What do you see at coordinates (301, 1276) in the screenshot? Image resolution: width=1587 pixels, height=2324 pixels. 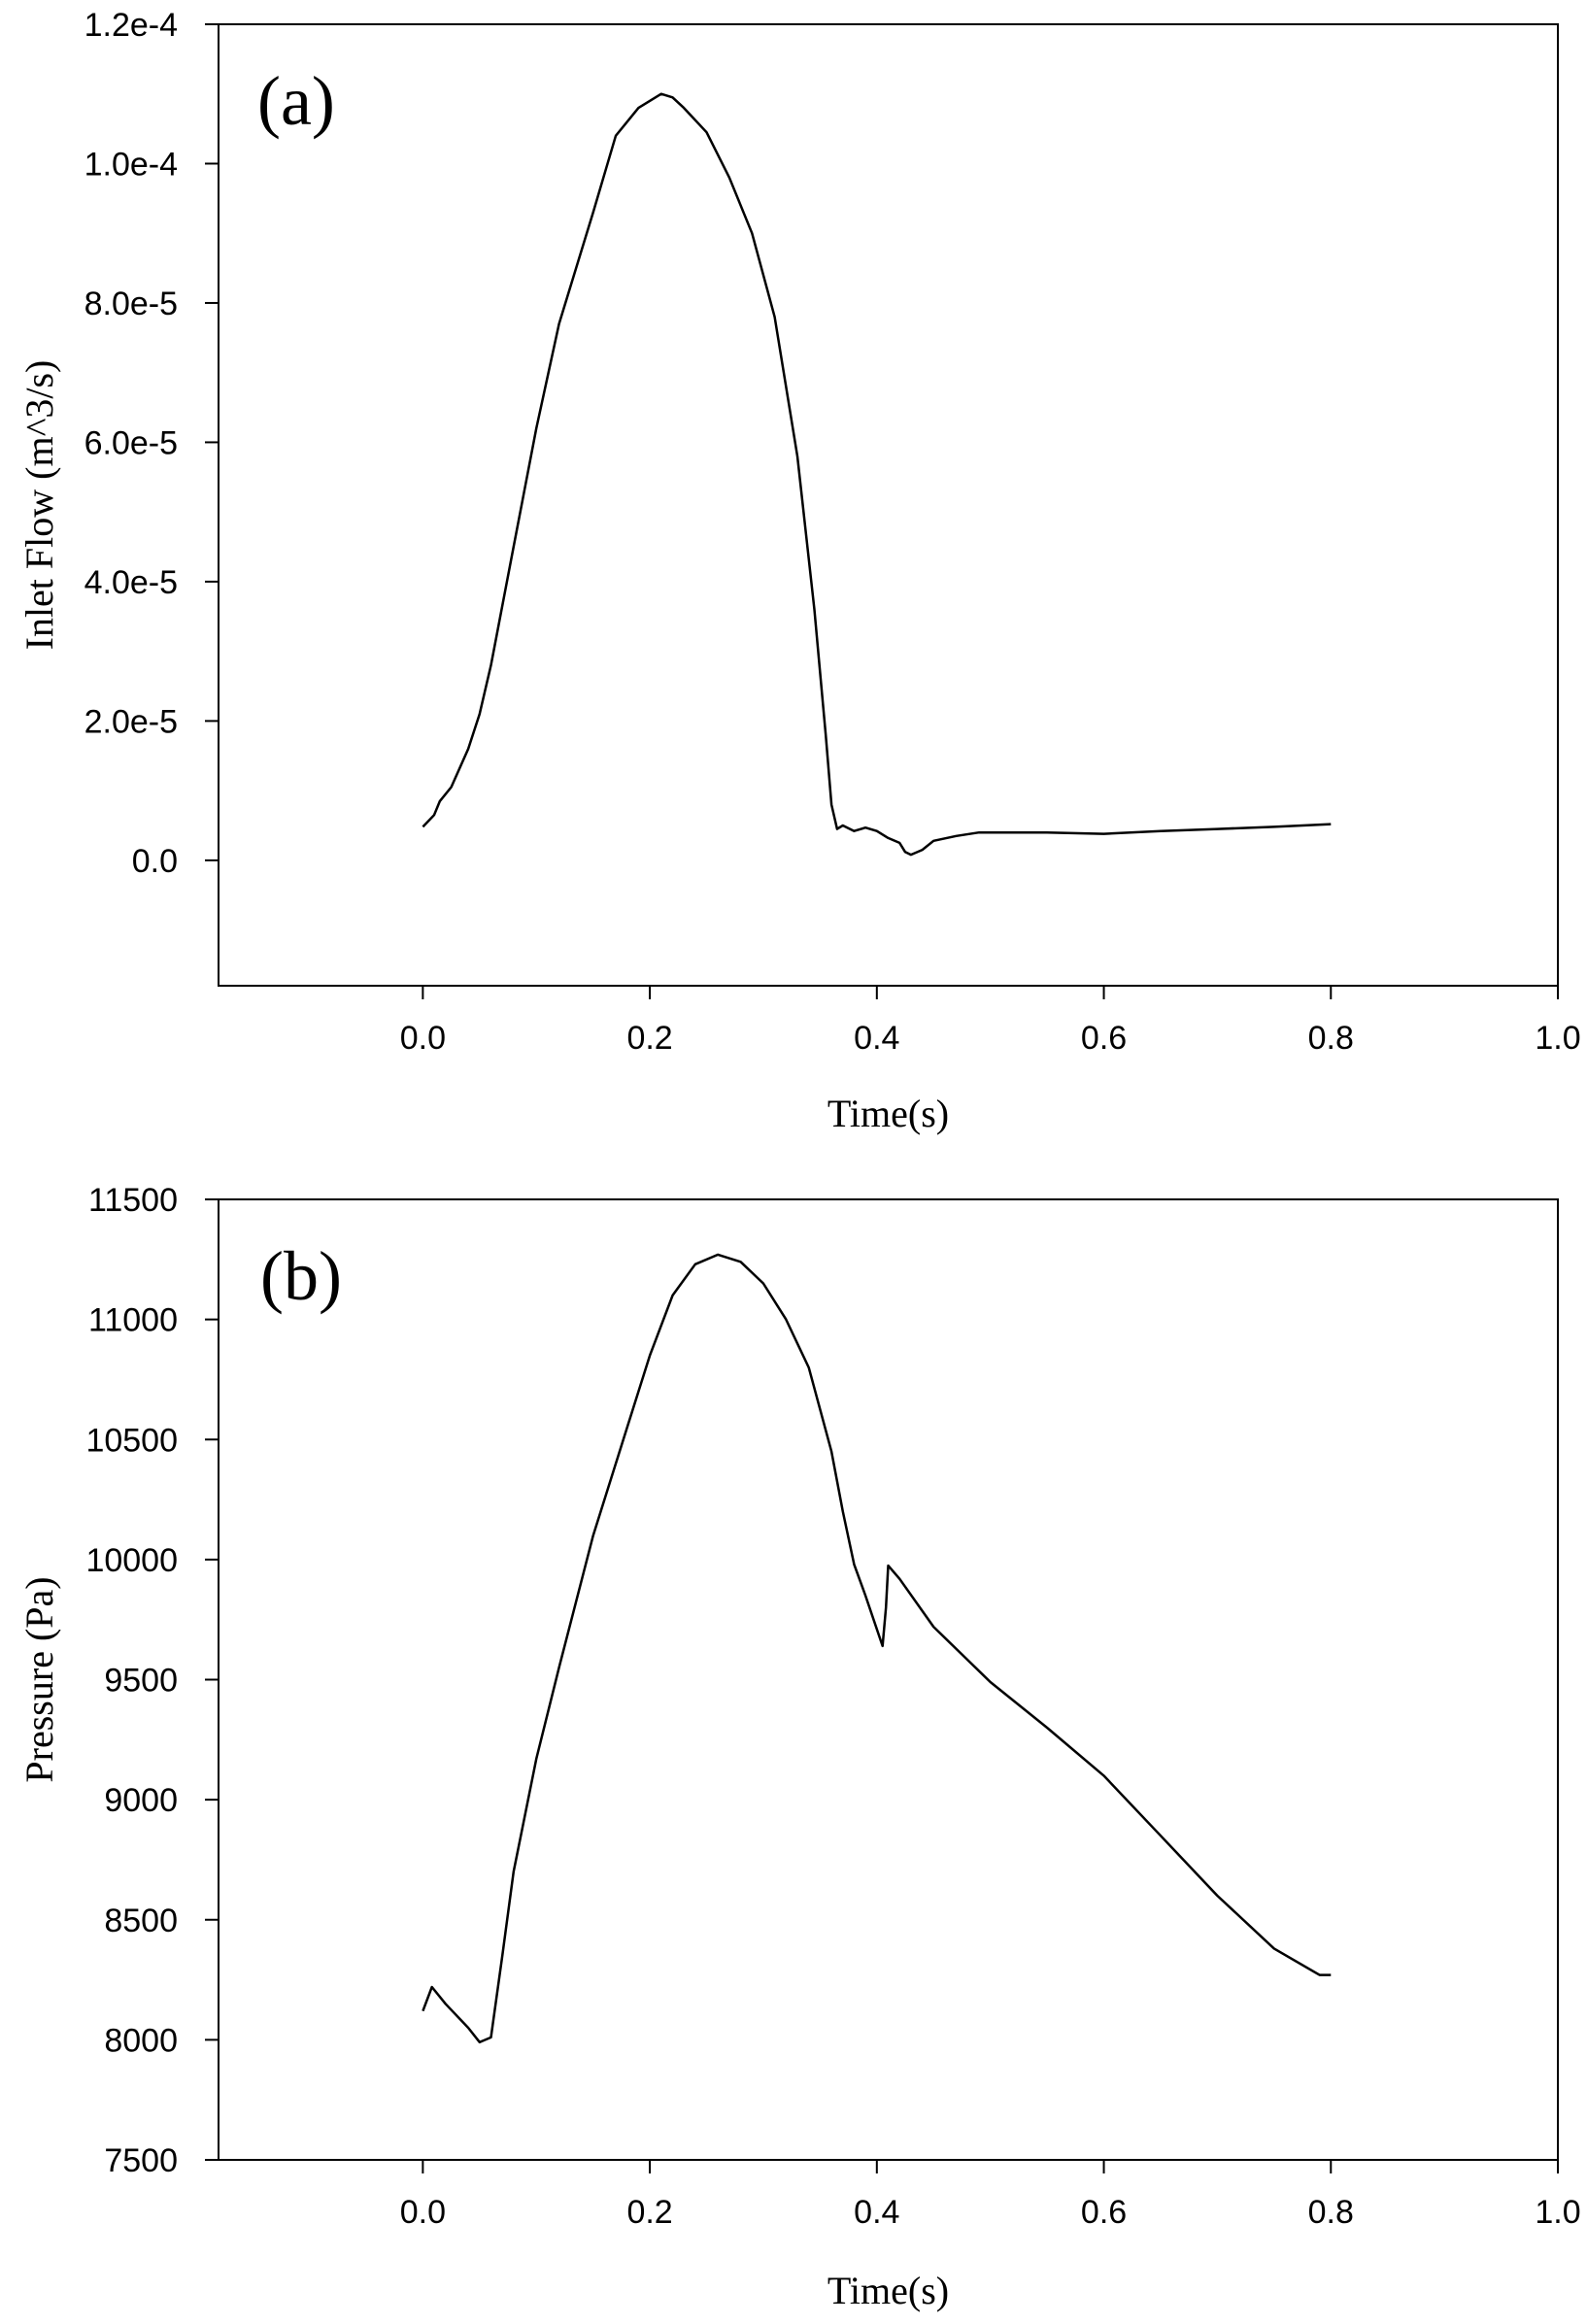 I see `panel-label: (b)` at bounding box center [301, 1276].